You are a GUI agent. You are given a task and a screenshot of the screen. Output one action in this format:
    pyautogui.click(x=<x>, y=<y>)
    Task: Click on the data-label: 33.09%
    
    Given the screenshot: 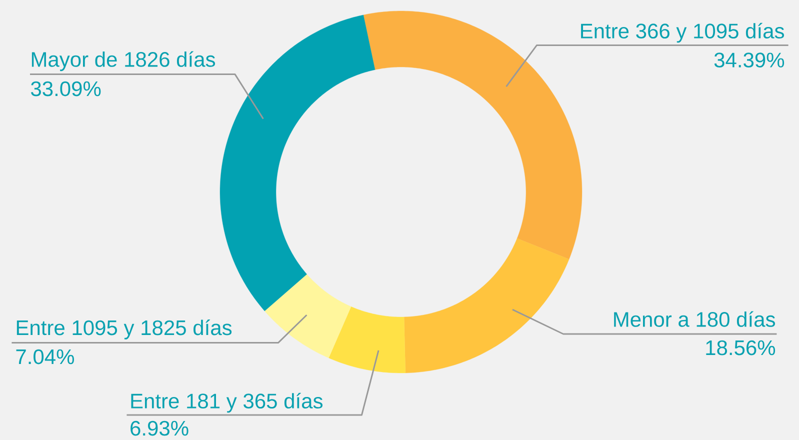 What is the action you would take?
    pyautogui.click(x=66, y=88)
    